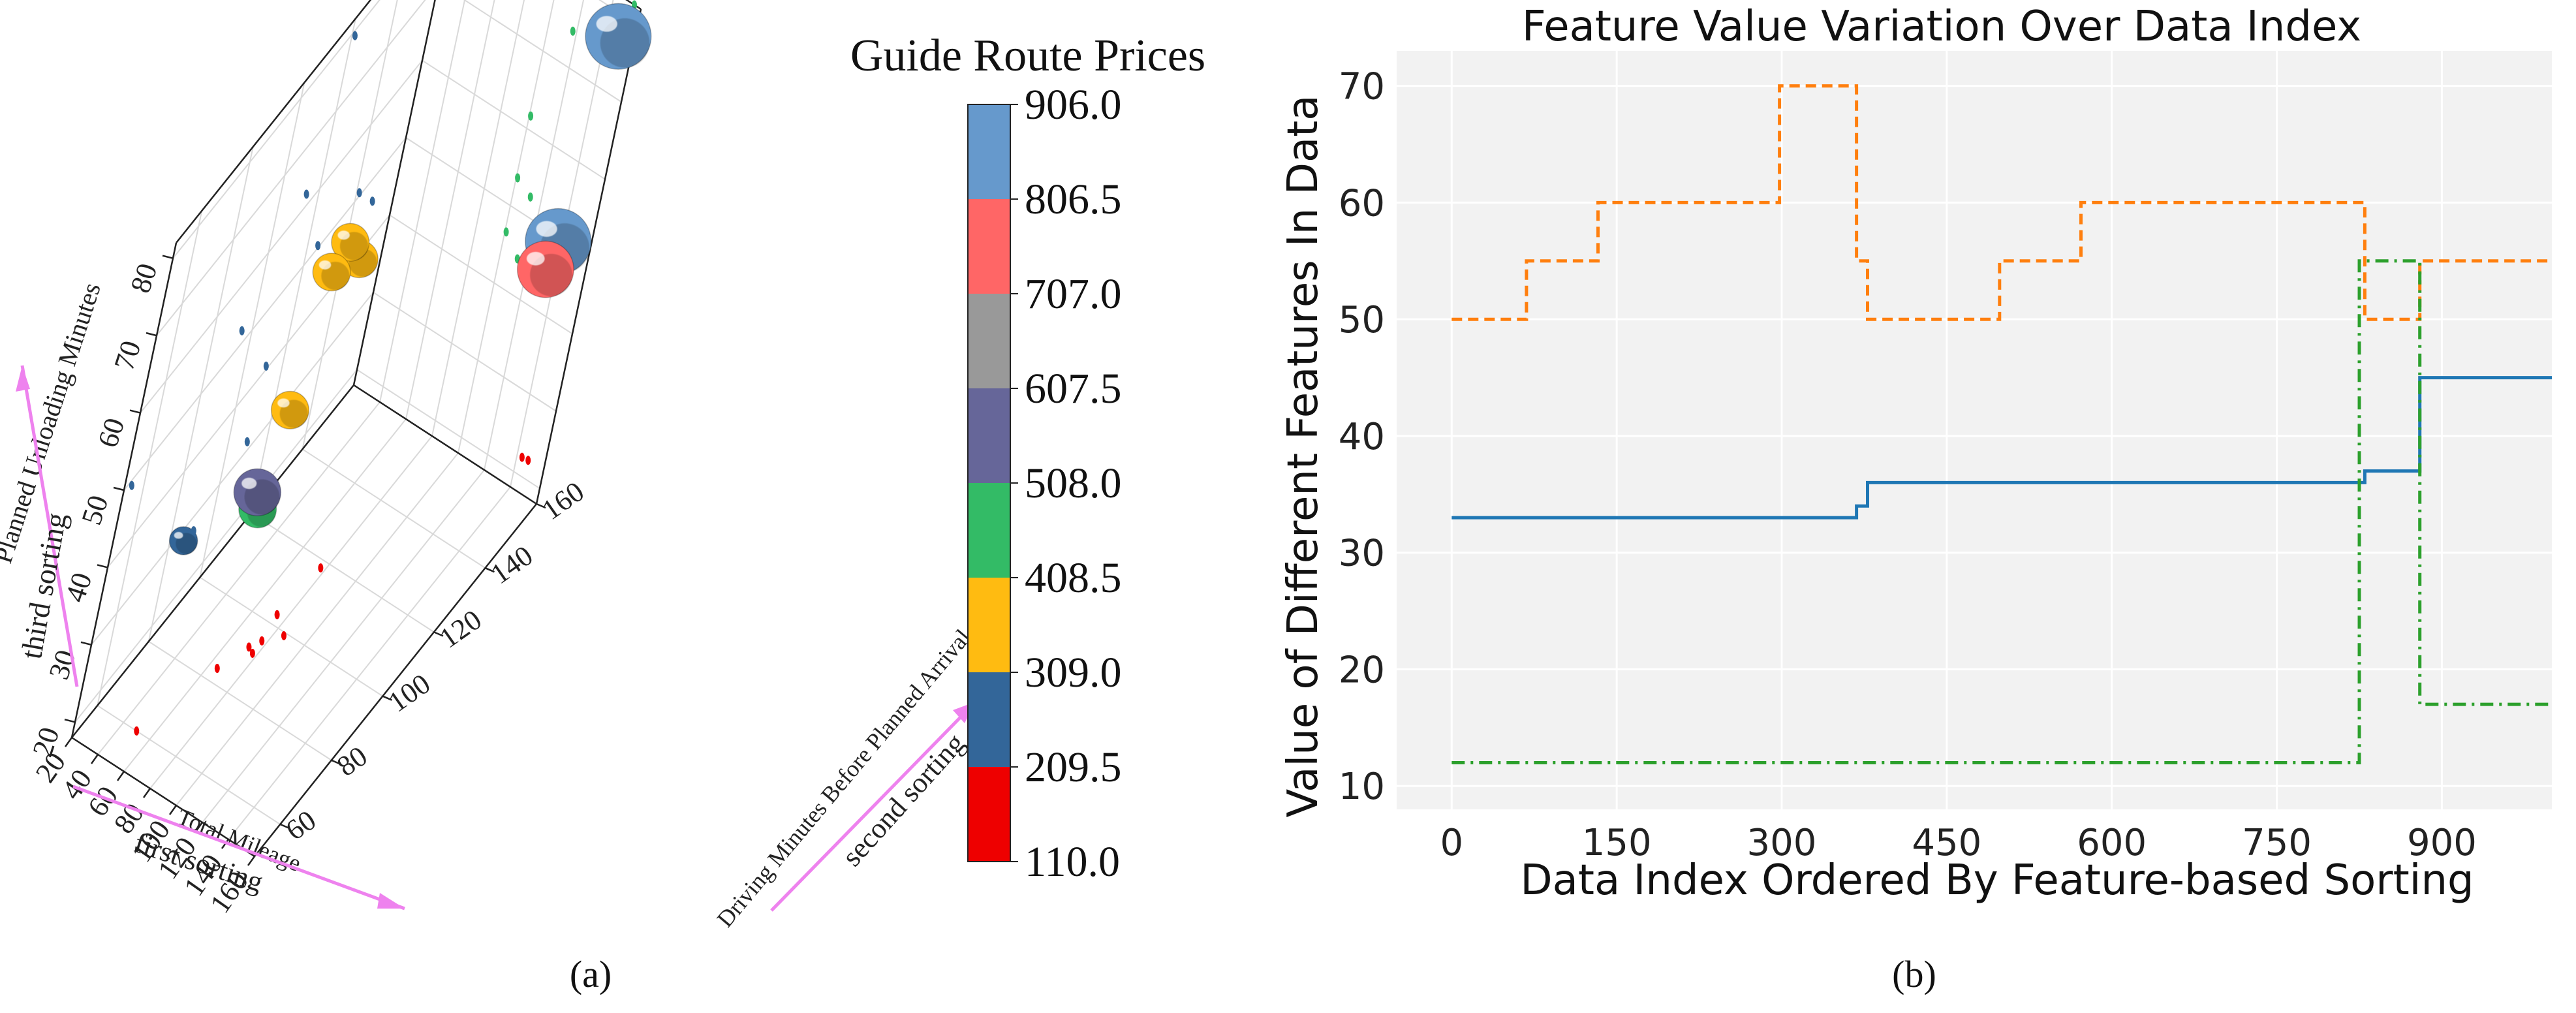  What do you see at coordinates (2442, 843) in the screenshot?
I see `x-tick-label: 900` at bounding box center [2442, 843].